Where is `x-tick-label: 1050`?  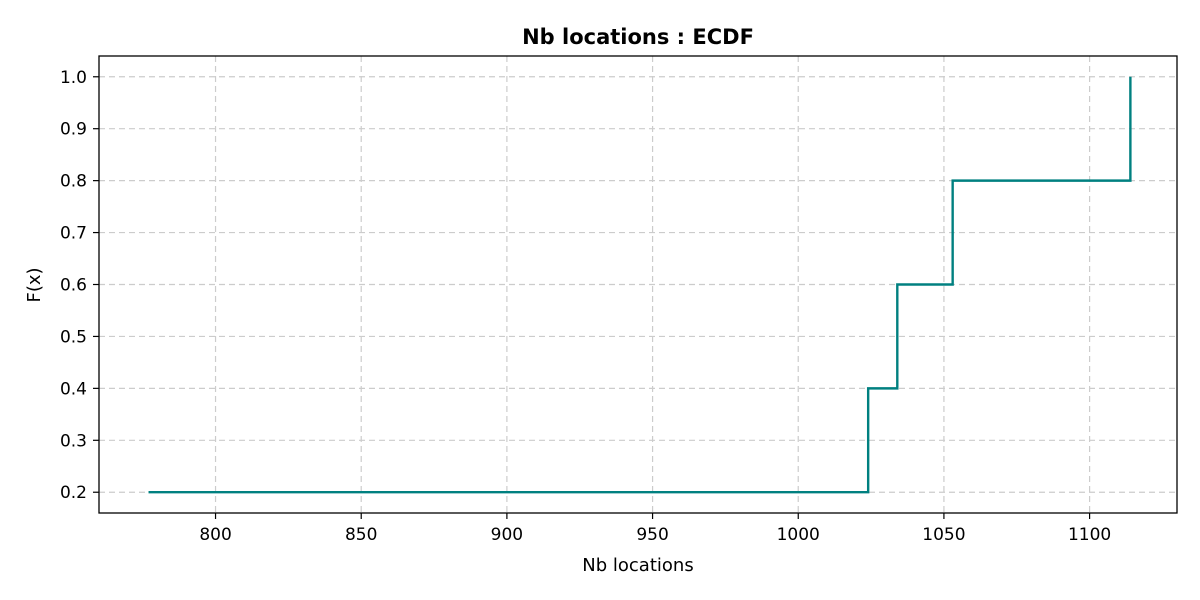
x-tick-label: 1050 is located at coordinates (943, 535).